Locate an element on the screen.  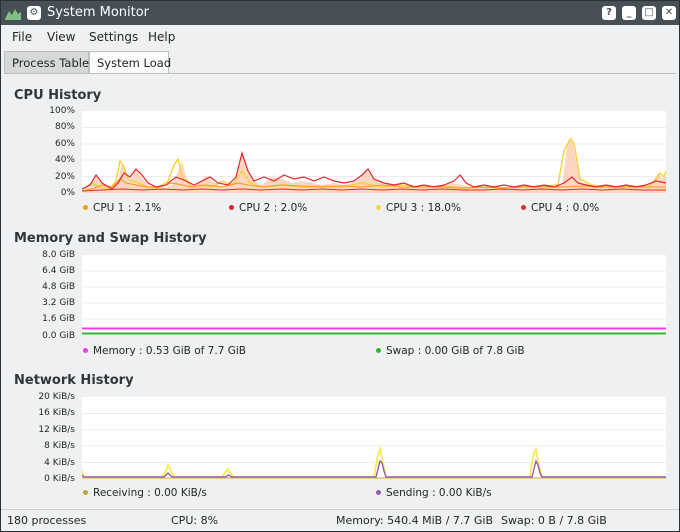
legend-label: Sending : 0.00 KiB/s is located at coordinates (439, 493).